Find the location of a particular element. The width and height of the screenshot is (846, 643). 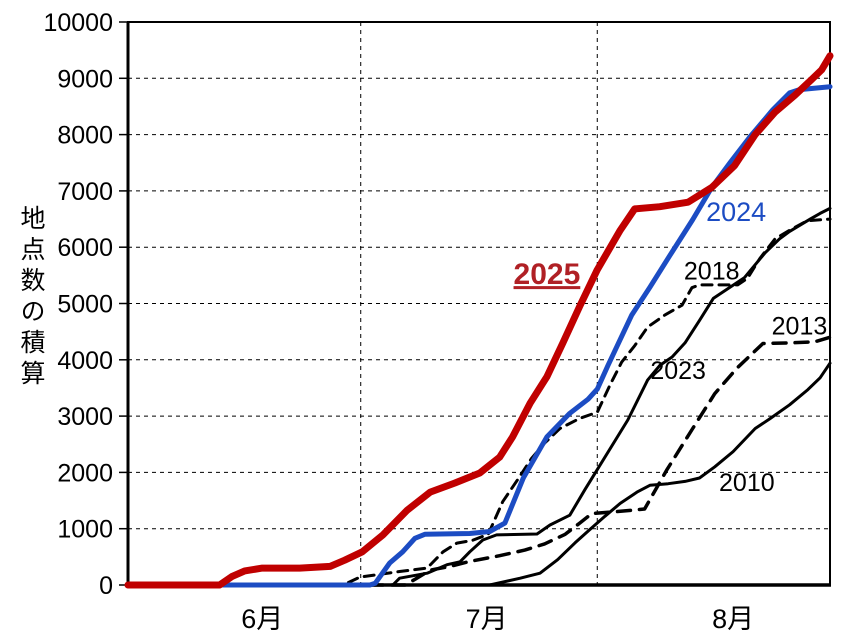

x-month-label: 7月 is located at coordinates (487, 619).